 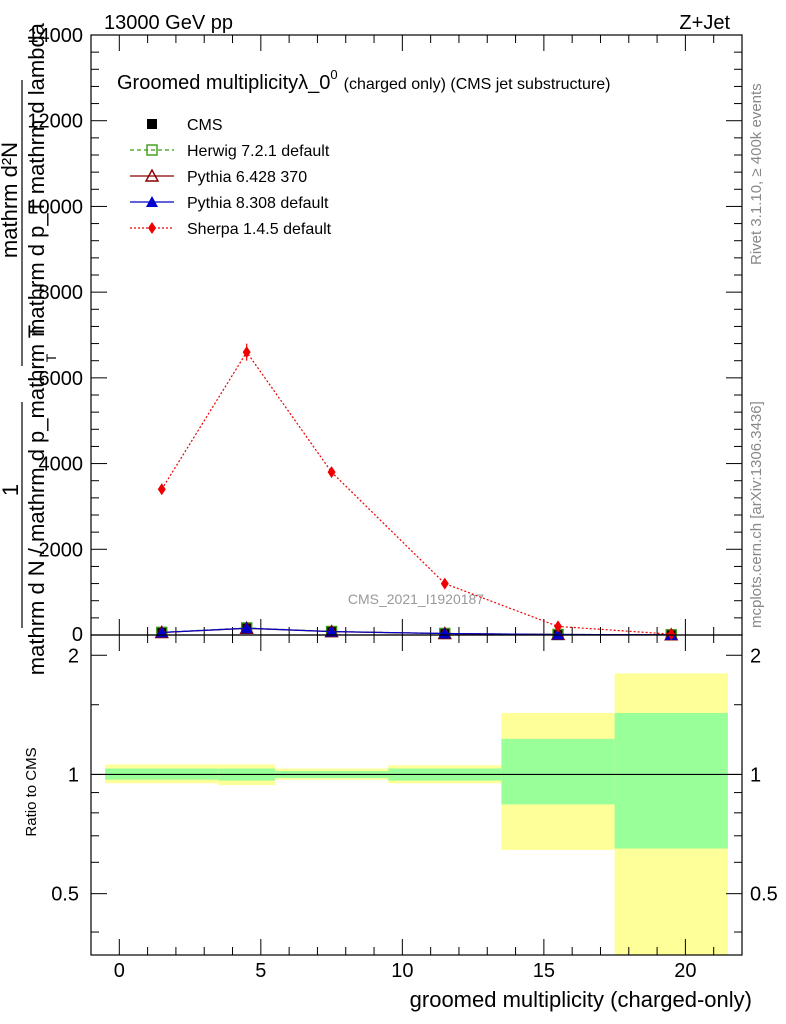 What do you see at coordinates (55, 122) in the screenshot?
I see `main-ytick-label: 12000` at bounding box center [55, 122].